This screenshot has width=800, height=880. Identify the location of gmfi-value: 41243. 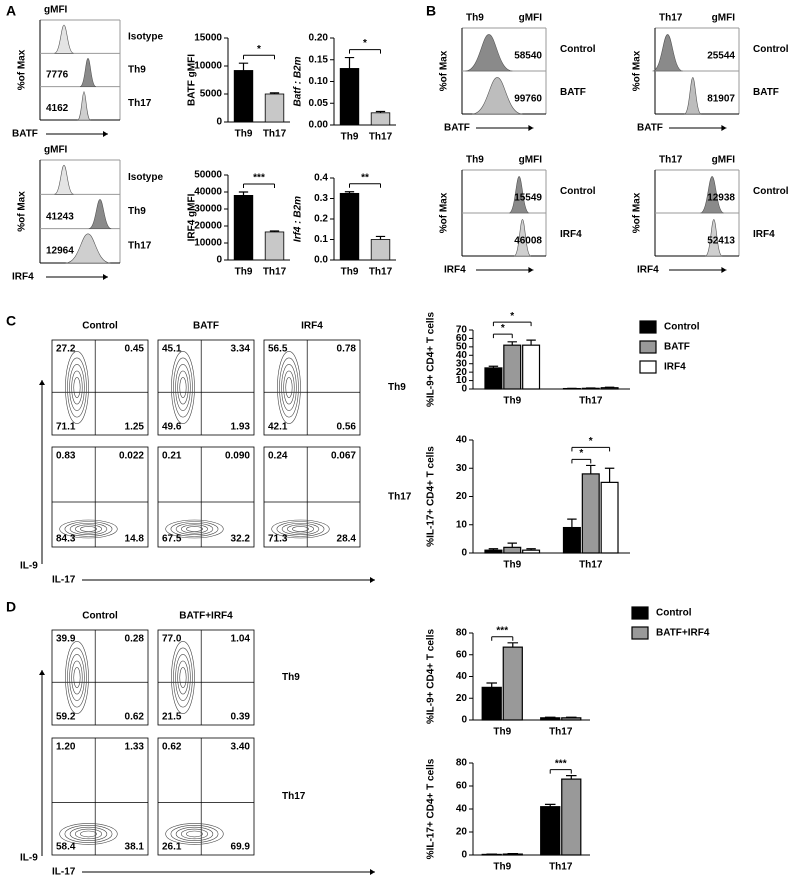
(60, 216).